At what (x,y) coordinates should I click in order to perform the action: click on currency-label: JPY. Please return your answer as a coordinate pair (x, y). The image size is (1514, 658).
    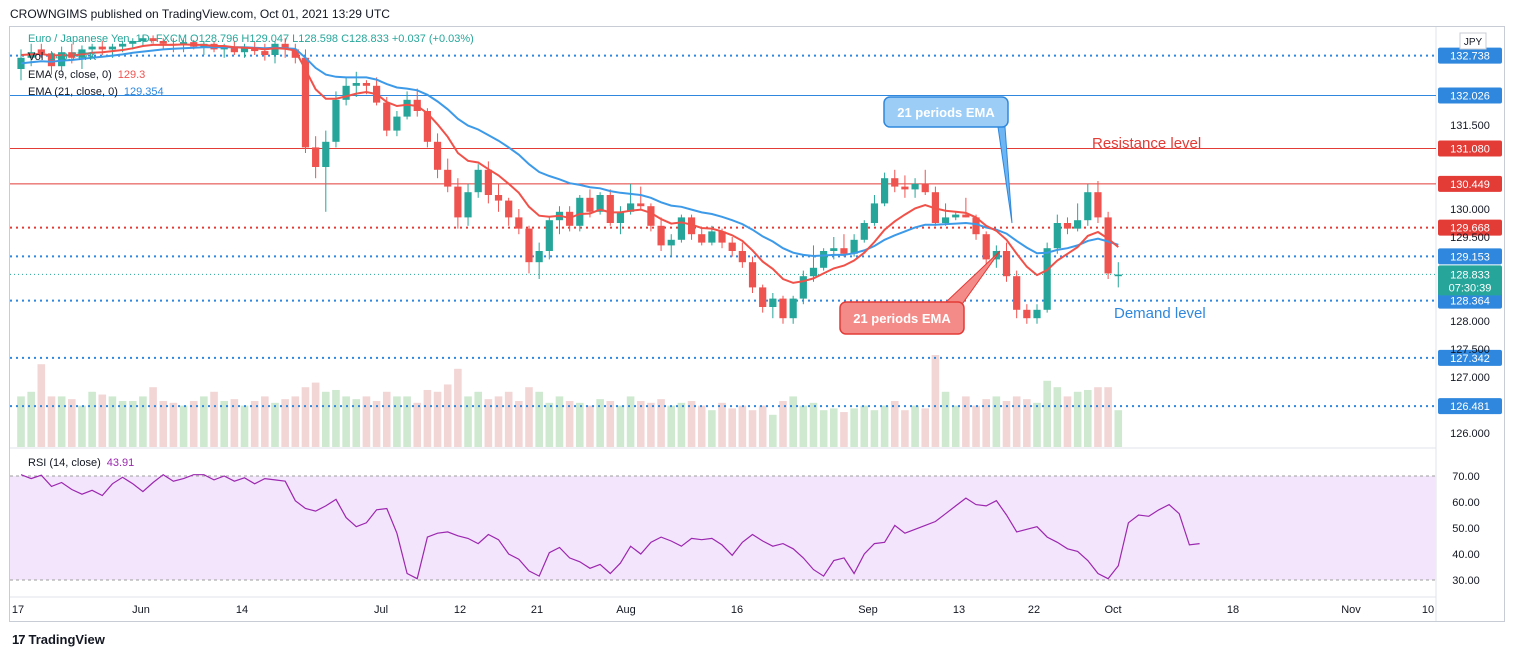
    Looking at the image, I should click on (1473, 42).